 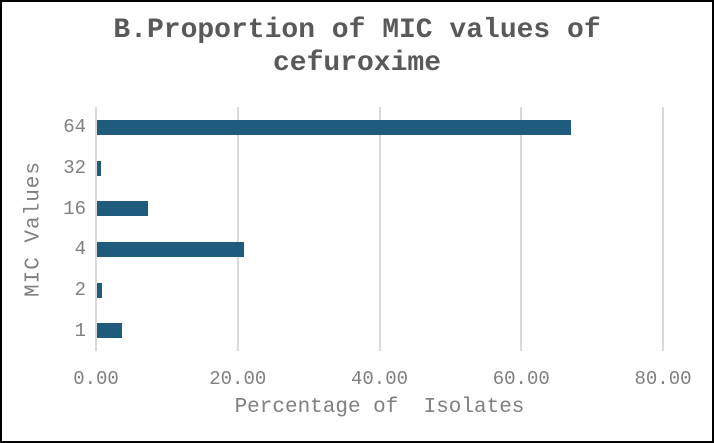 What do you see at coordinates (80, 249) in the screenshot?
I see `y-tick-label: 4` at bounding box center [80, 249].